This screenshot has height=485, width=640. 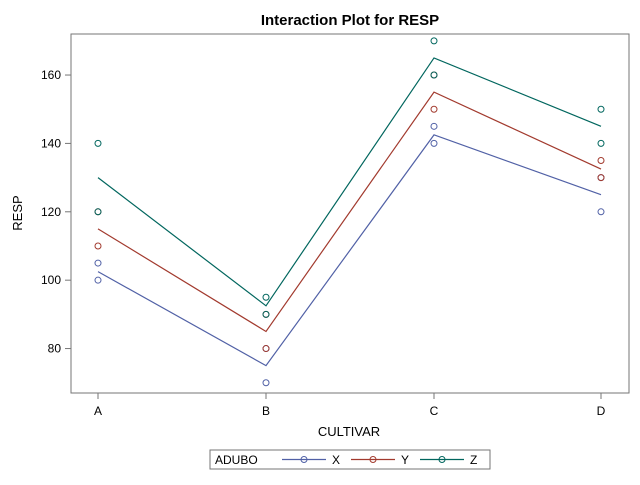 I want to click on y-tick-label: 140, so click(x=51, y=143).